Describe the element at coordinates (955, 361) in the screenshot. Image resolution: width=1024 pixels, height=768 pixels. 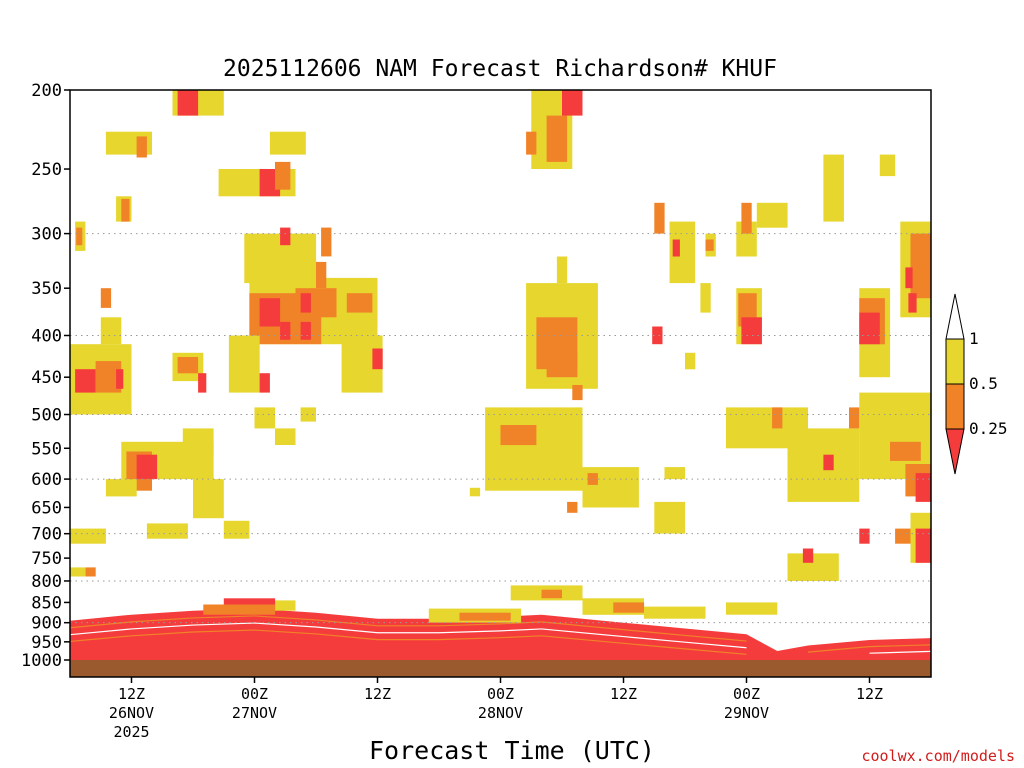
I see `colorbar-bin` at that location.